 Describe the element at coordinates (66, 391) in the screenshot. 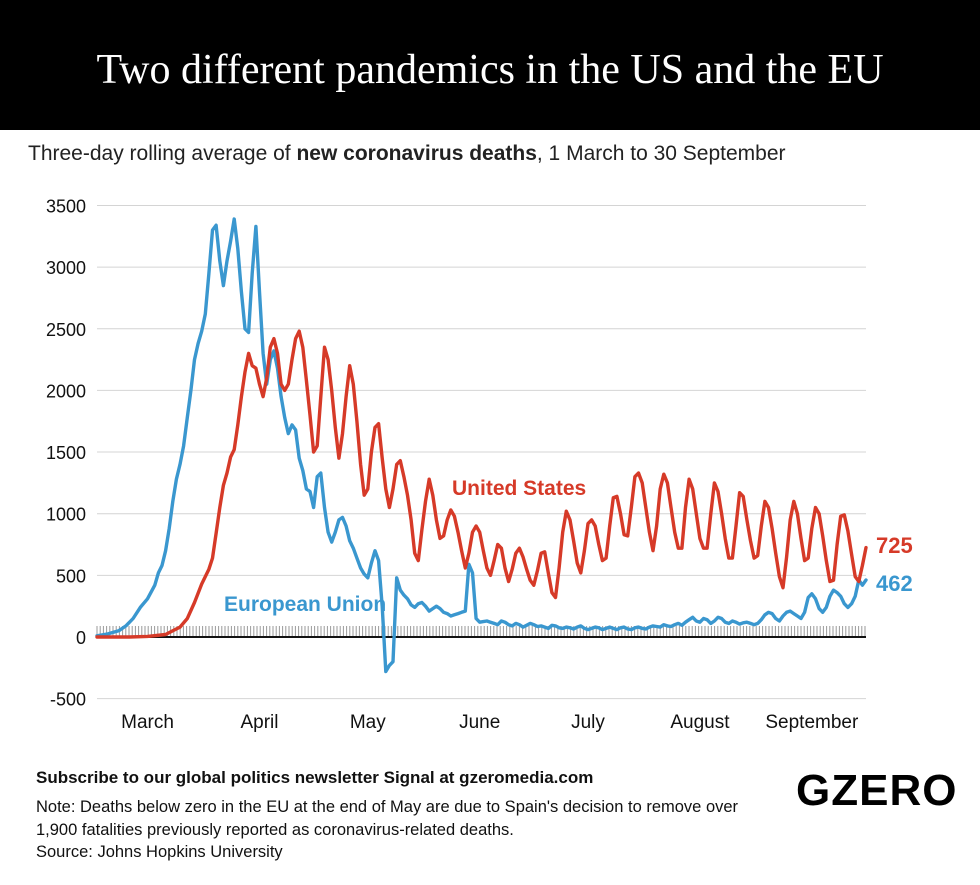

I see `y-tick-label: 2000` at that location.